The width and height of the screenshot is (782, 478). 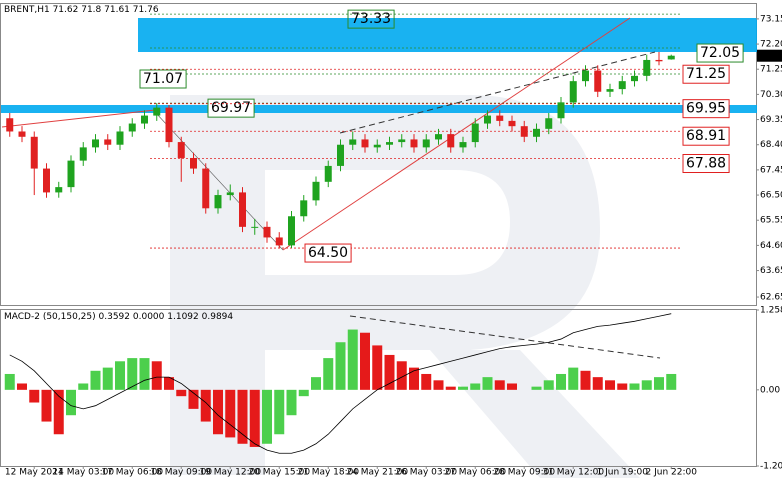 I want to click on current-price: 71.76, so click(x=771, y=56).